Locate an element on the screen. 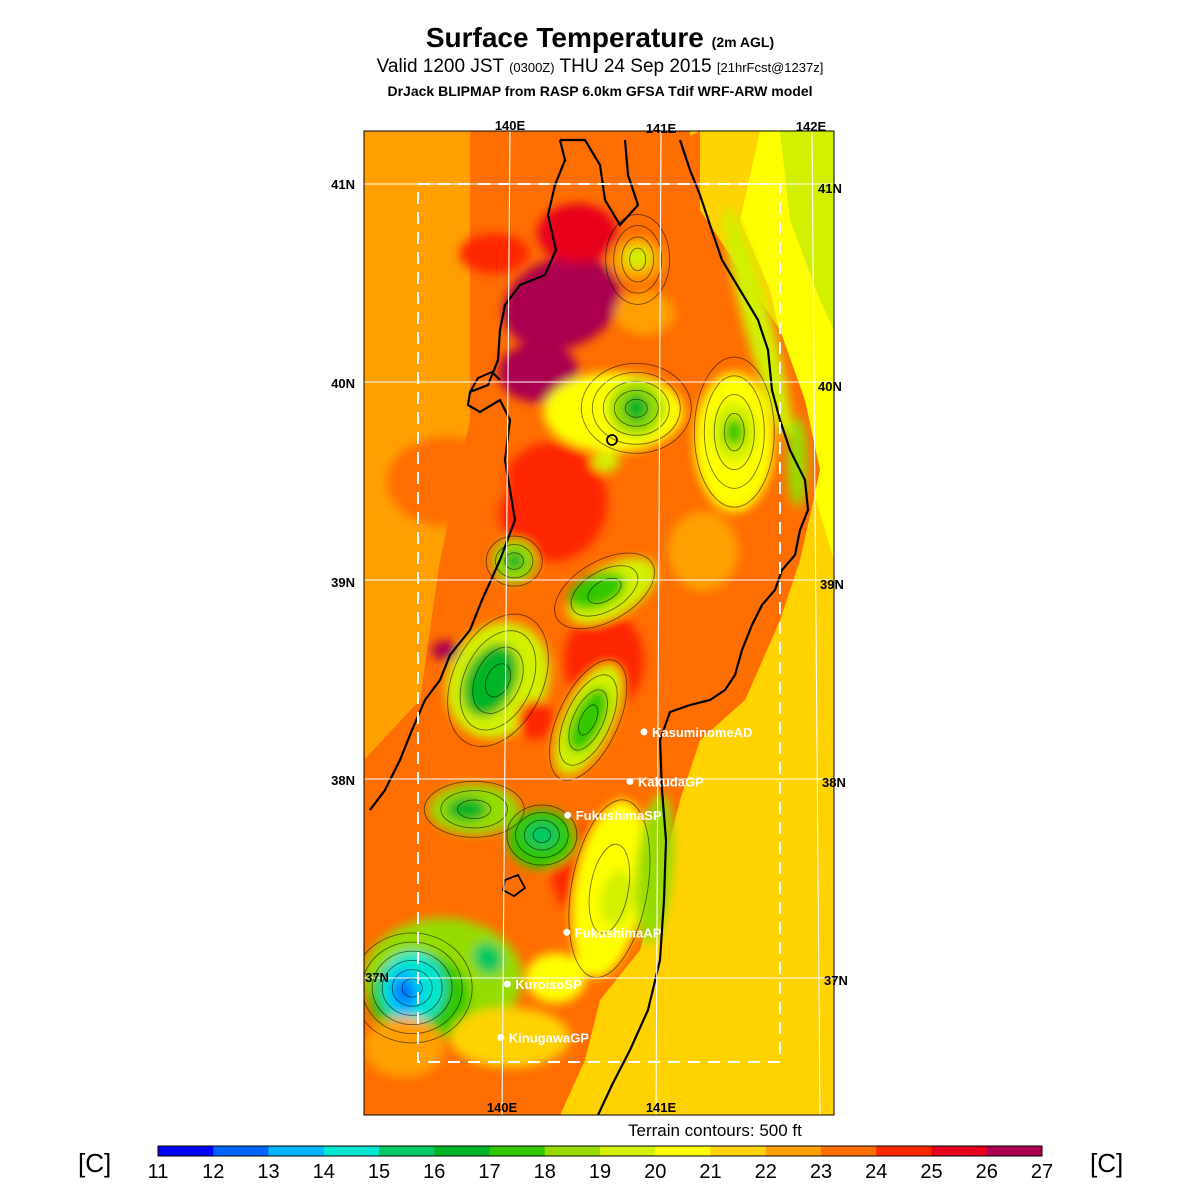  forecast-note: [21hrFcst@1237z] is located at coordinates (770, 67).